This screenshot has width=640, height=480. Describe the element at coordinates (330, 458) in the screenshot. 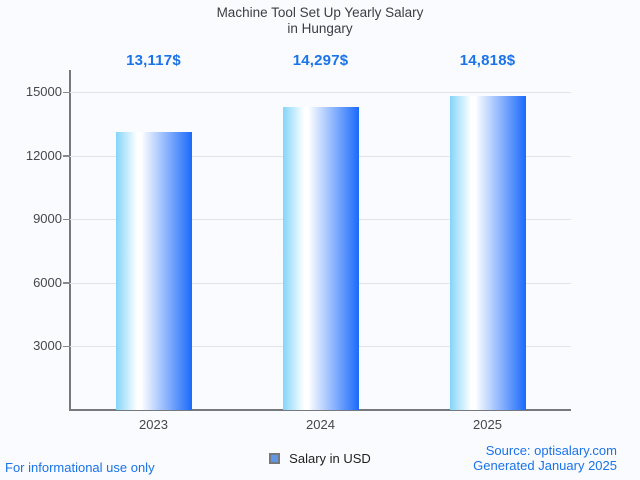

I see `legend-label: Salary in USD` at that location.